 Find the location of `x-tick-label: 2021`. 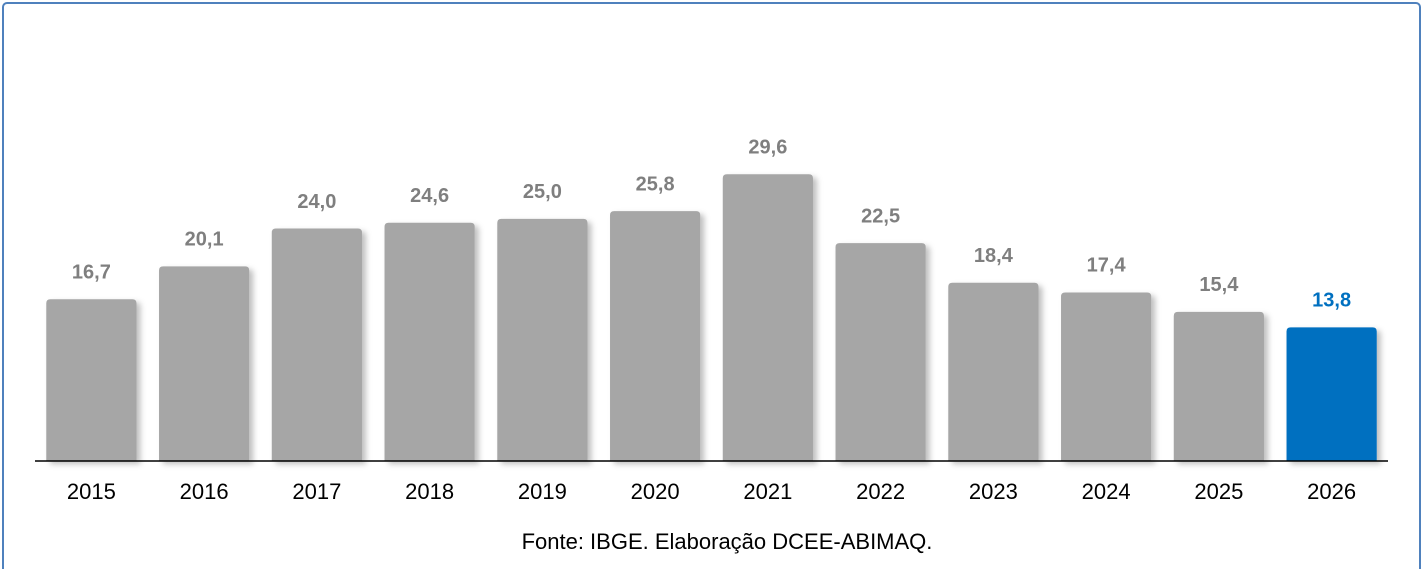

x-tick-label: 2021 is located at coordinates (767, 491).